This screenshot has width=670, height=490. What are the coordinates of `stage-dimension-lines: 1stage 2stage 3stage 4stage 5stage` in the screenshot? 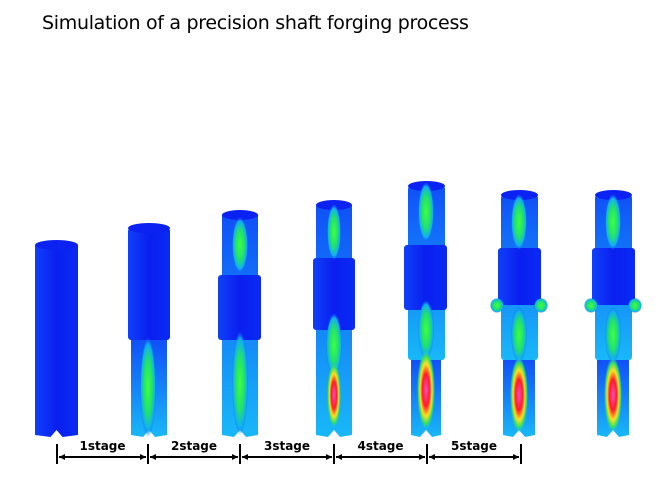 It's located at (289, 451).